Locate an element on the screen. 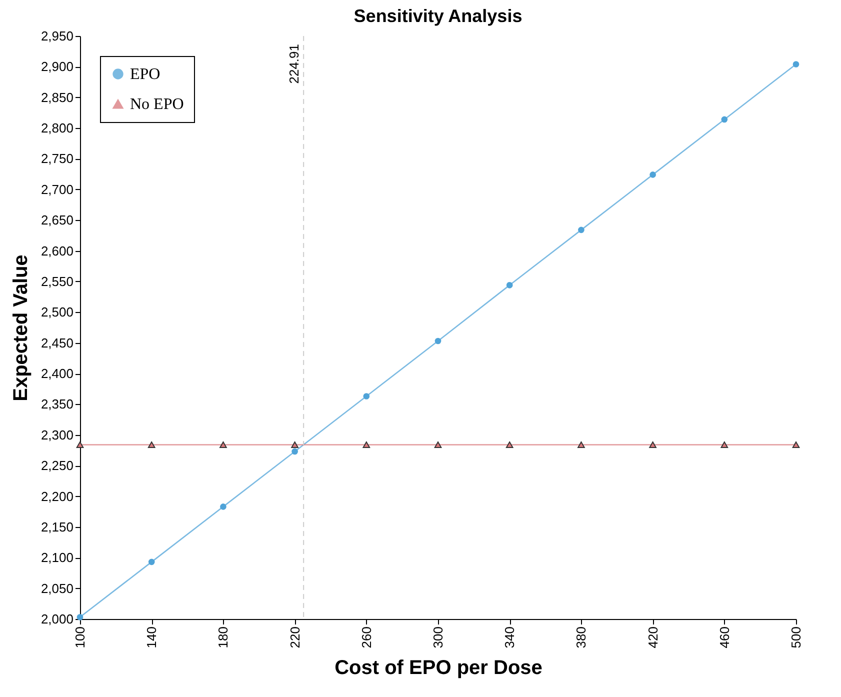 The width and height of the screenshot is (841, 697). x-tick-label: 260 is located at coordinates (366, 637).